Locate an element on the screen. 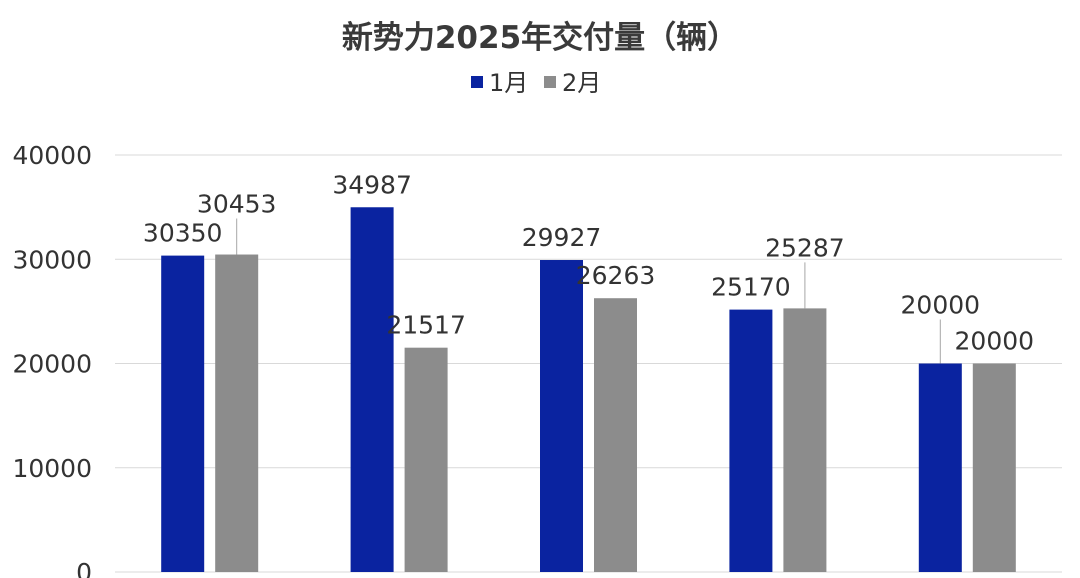 This screenshot has width=1080, height=578. y-axis-tick-labels: 0 10000 20000 30000 40000 is located at coordinates (52, 359).